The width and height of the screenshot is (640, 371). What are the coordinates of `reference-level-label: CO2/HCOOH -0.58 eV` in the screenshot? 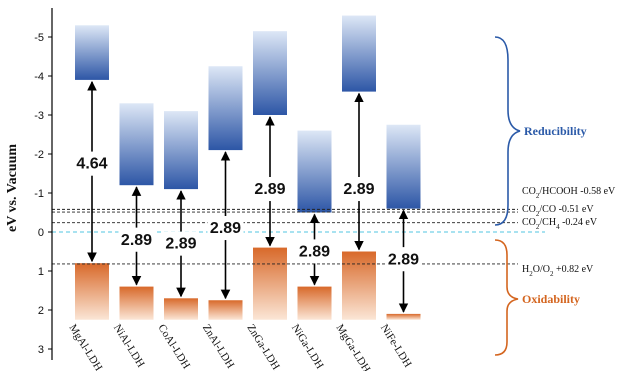 It's located at (569, 193).